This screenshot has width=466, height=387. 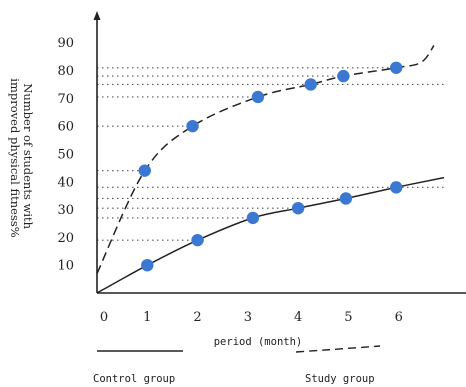 I want to click on x-tick-label: 4, so click(x=298, y=317).